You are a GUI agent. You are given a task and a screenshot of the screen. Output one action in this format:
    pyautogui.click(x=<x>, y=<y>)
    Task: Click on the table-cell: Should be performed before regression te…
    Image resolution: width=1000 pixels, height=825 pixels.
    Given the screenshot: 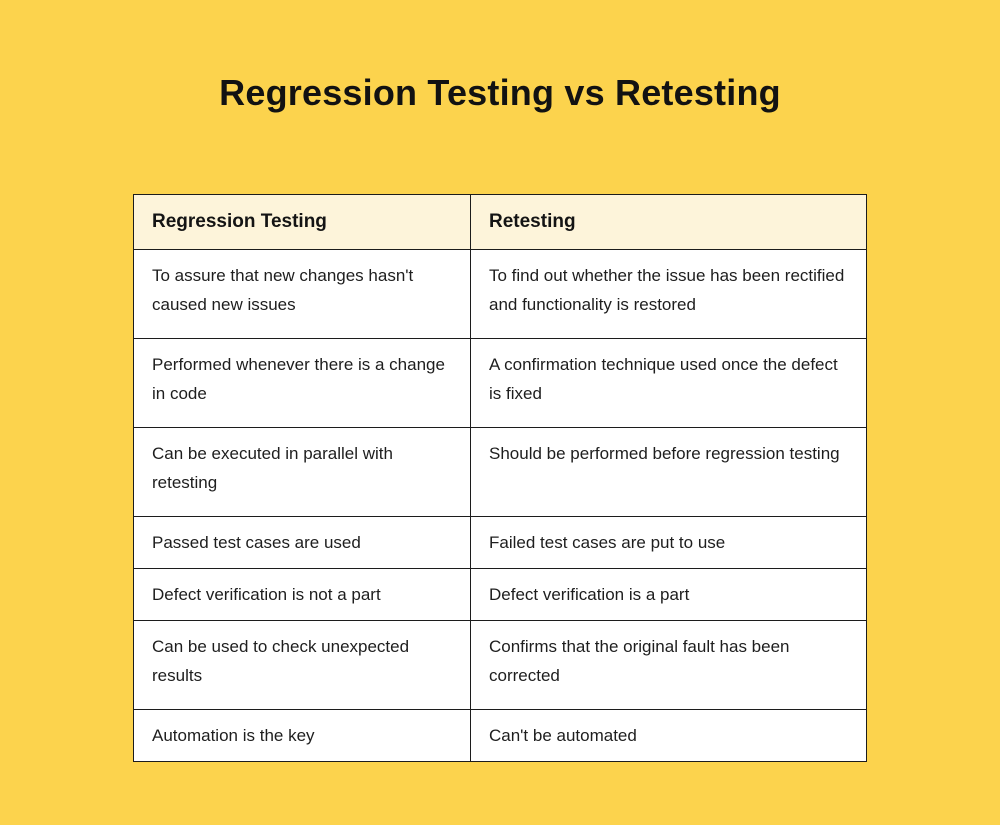 What is the action you would take?
    pyautogui.click(x=668, y=472)
    